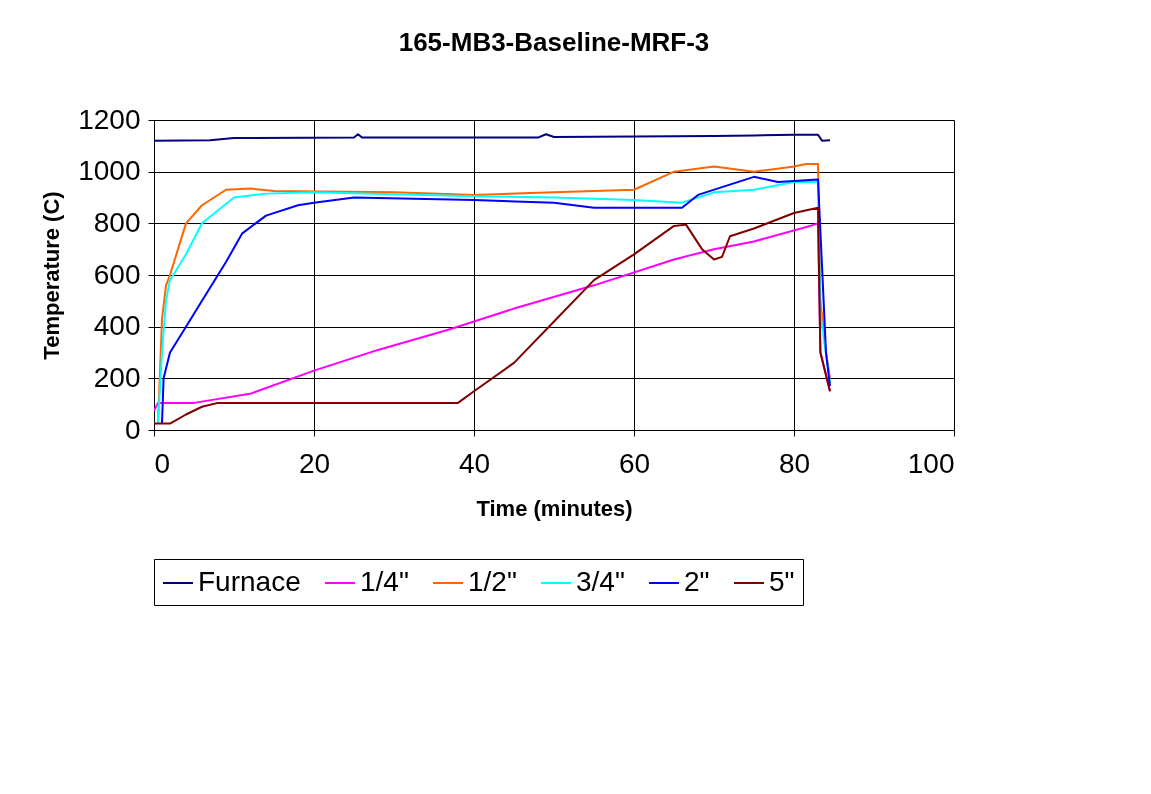 Image resolution: width=1151 pixels, height=794 pixels. What do you see at coordinates (117, 274) in the screenshot?
I see `y-tick-label: 600` at bounding box center [117, 274].